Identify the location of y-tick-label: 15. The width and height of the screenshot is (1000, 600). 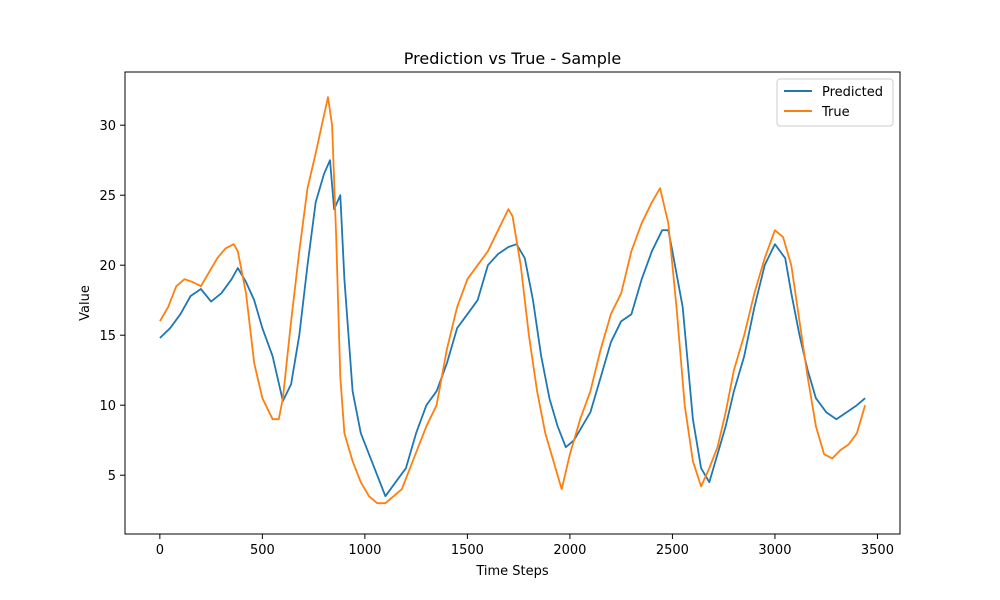
(107, 336).